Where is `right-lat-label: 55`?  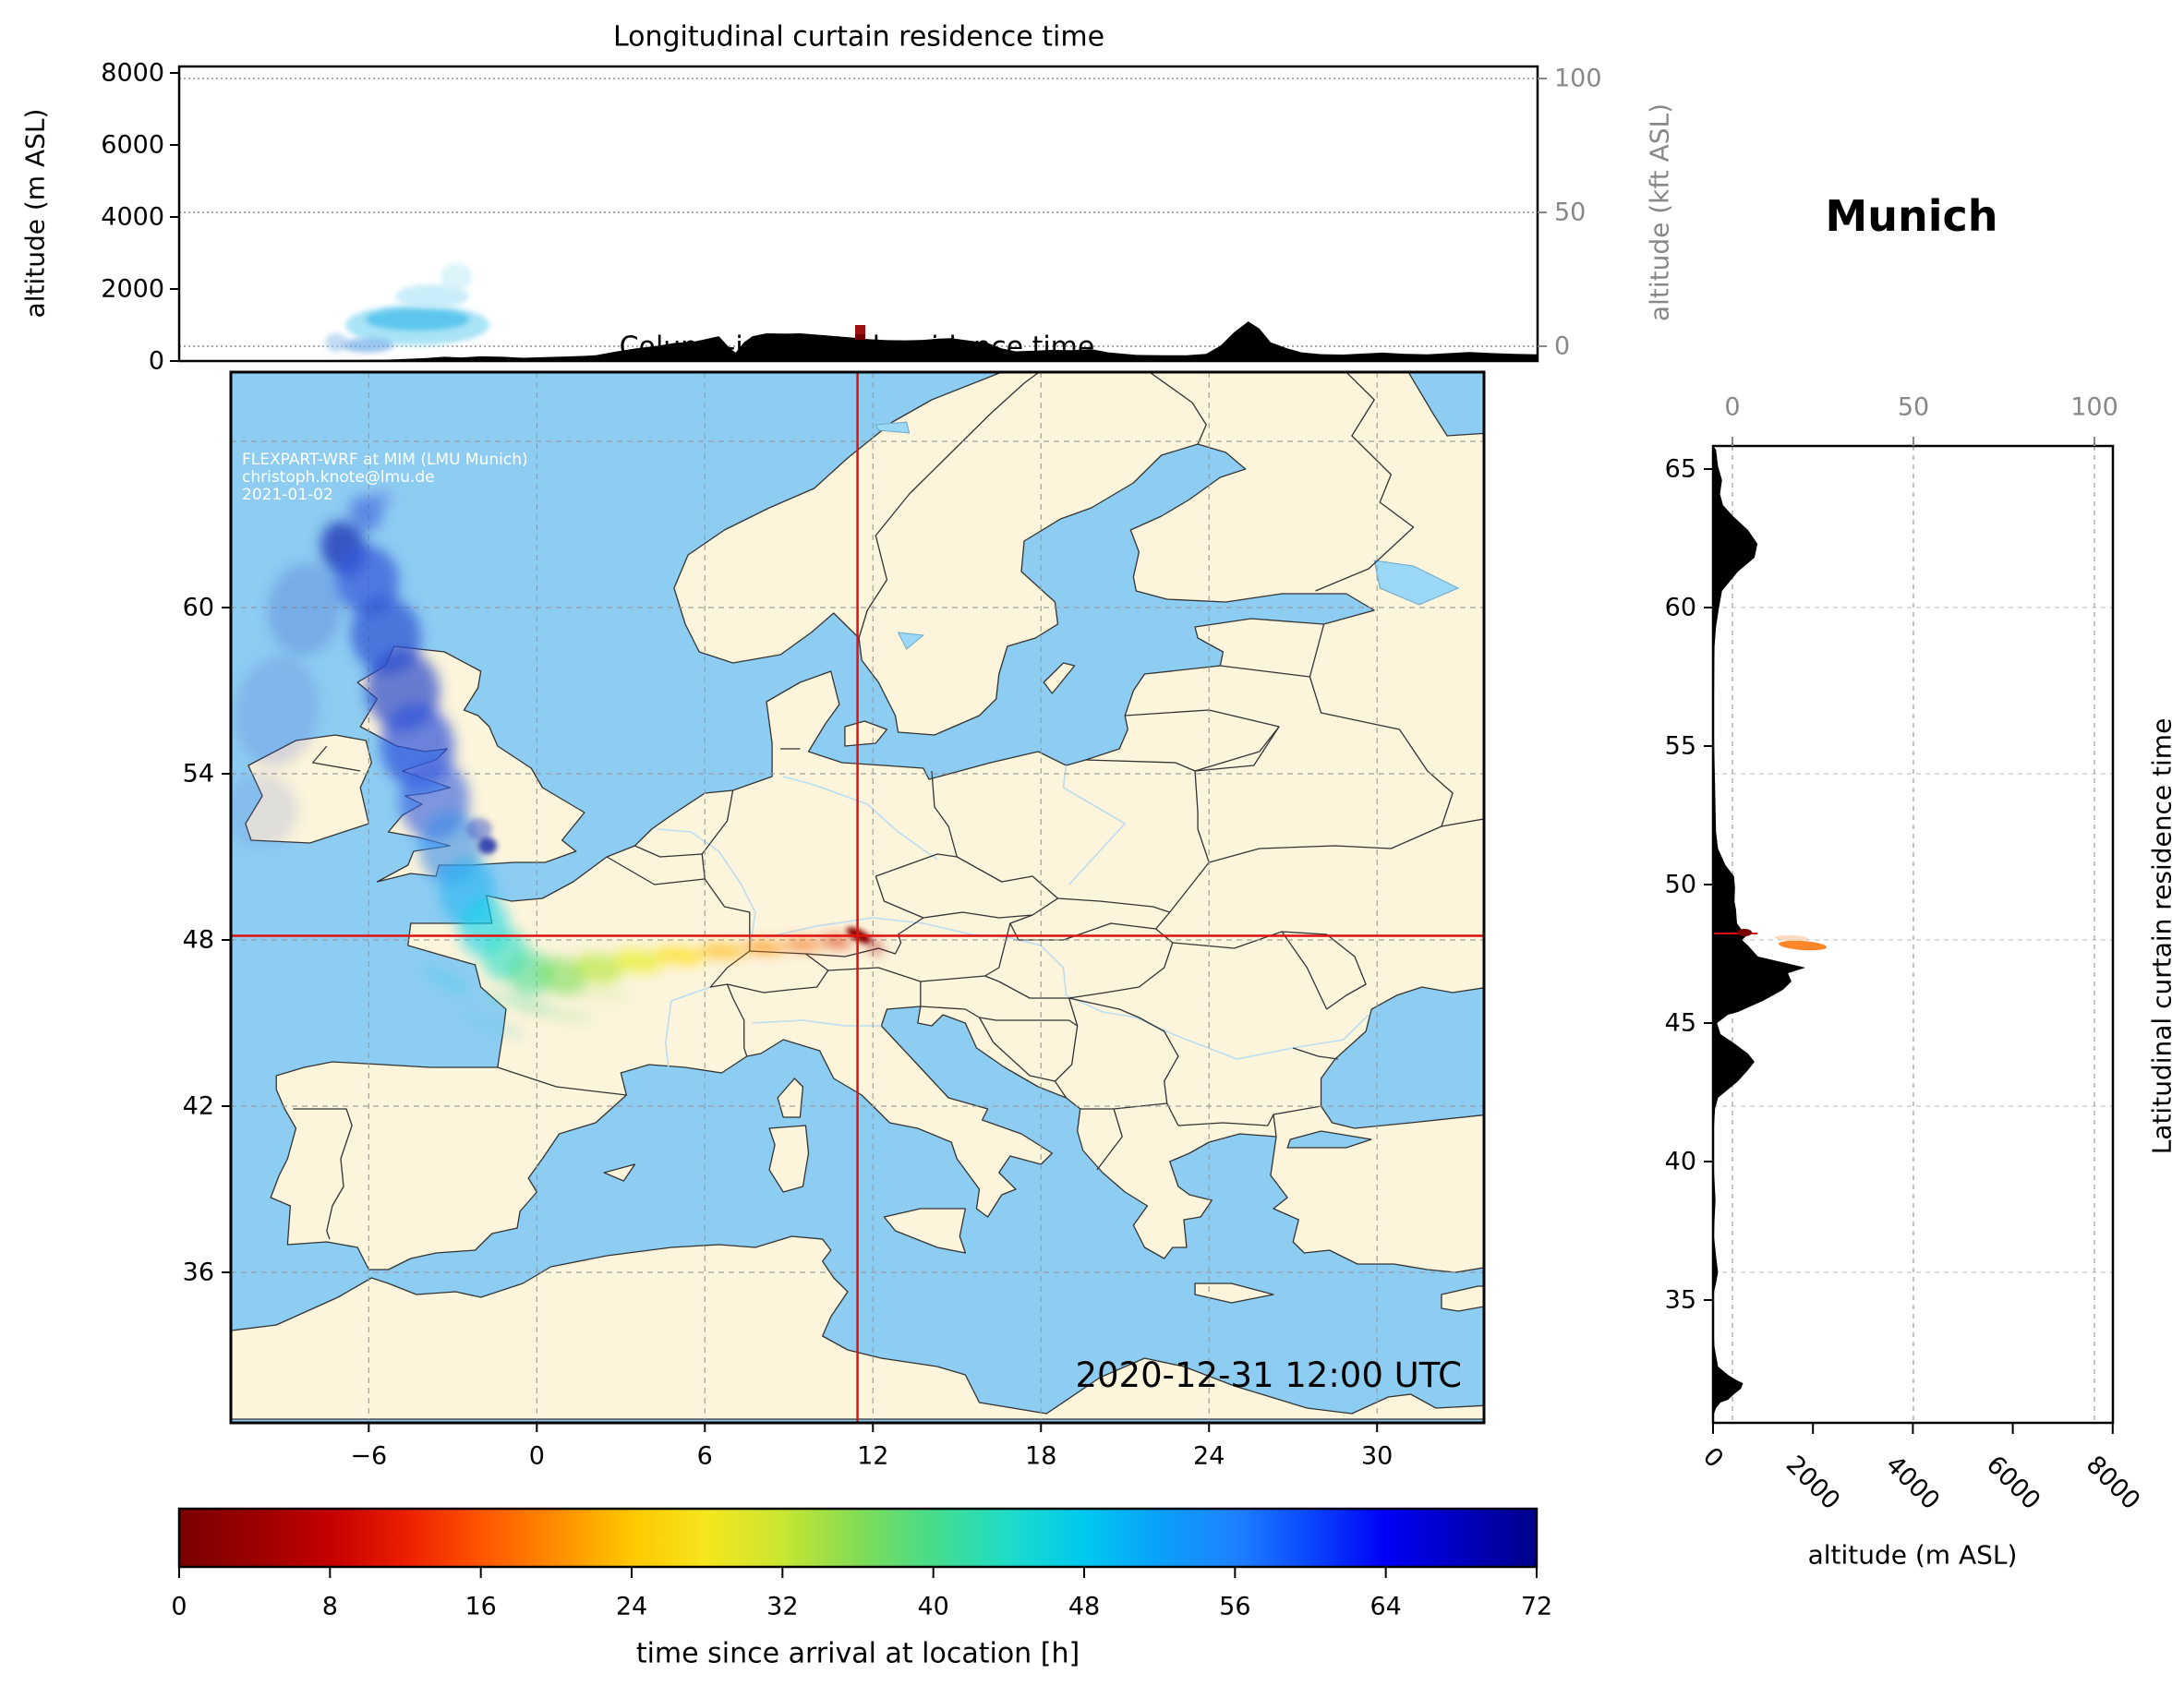 right-lat-label: 55 is located at coordinates (1680, 746).